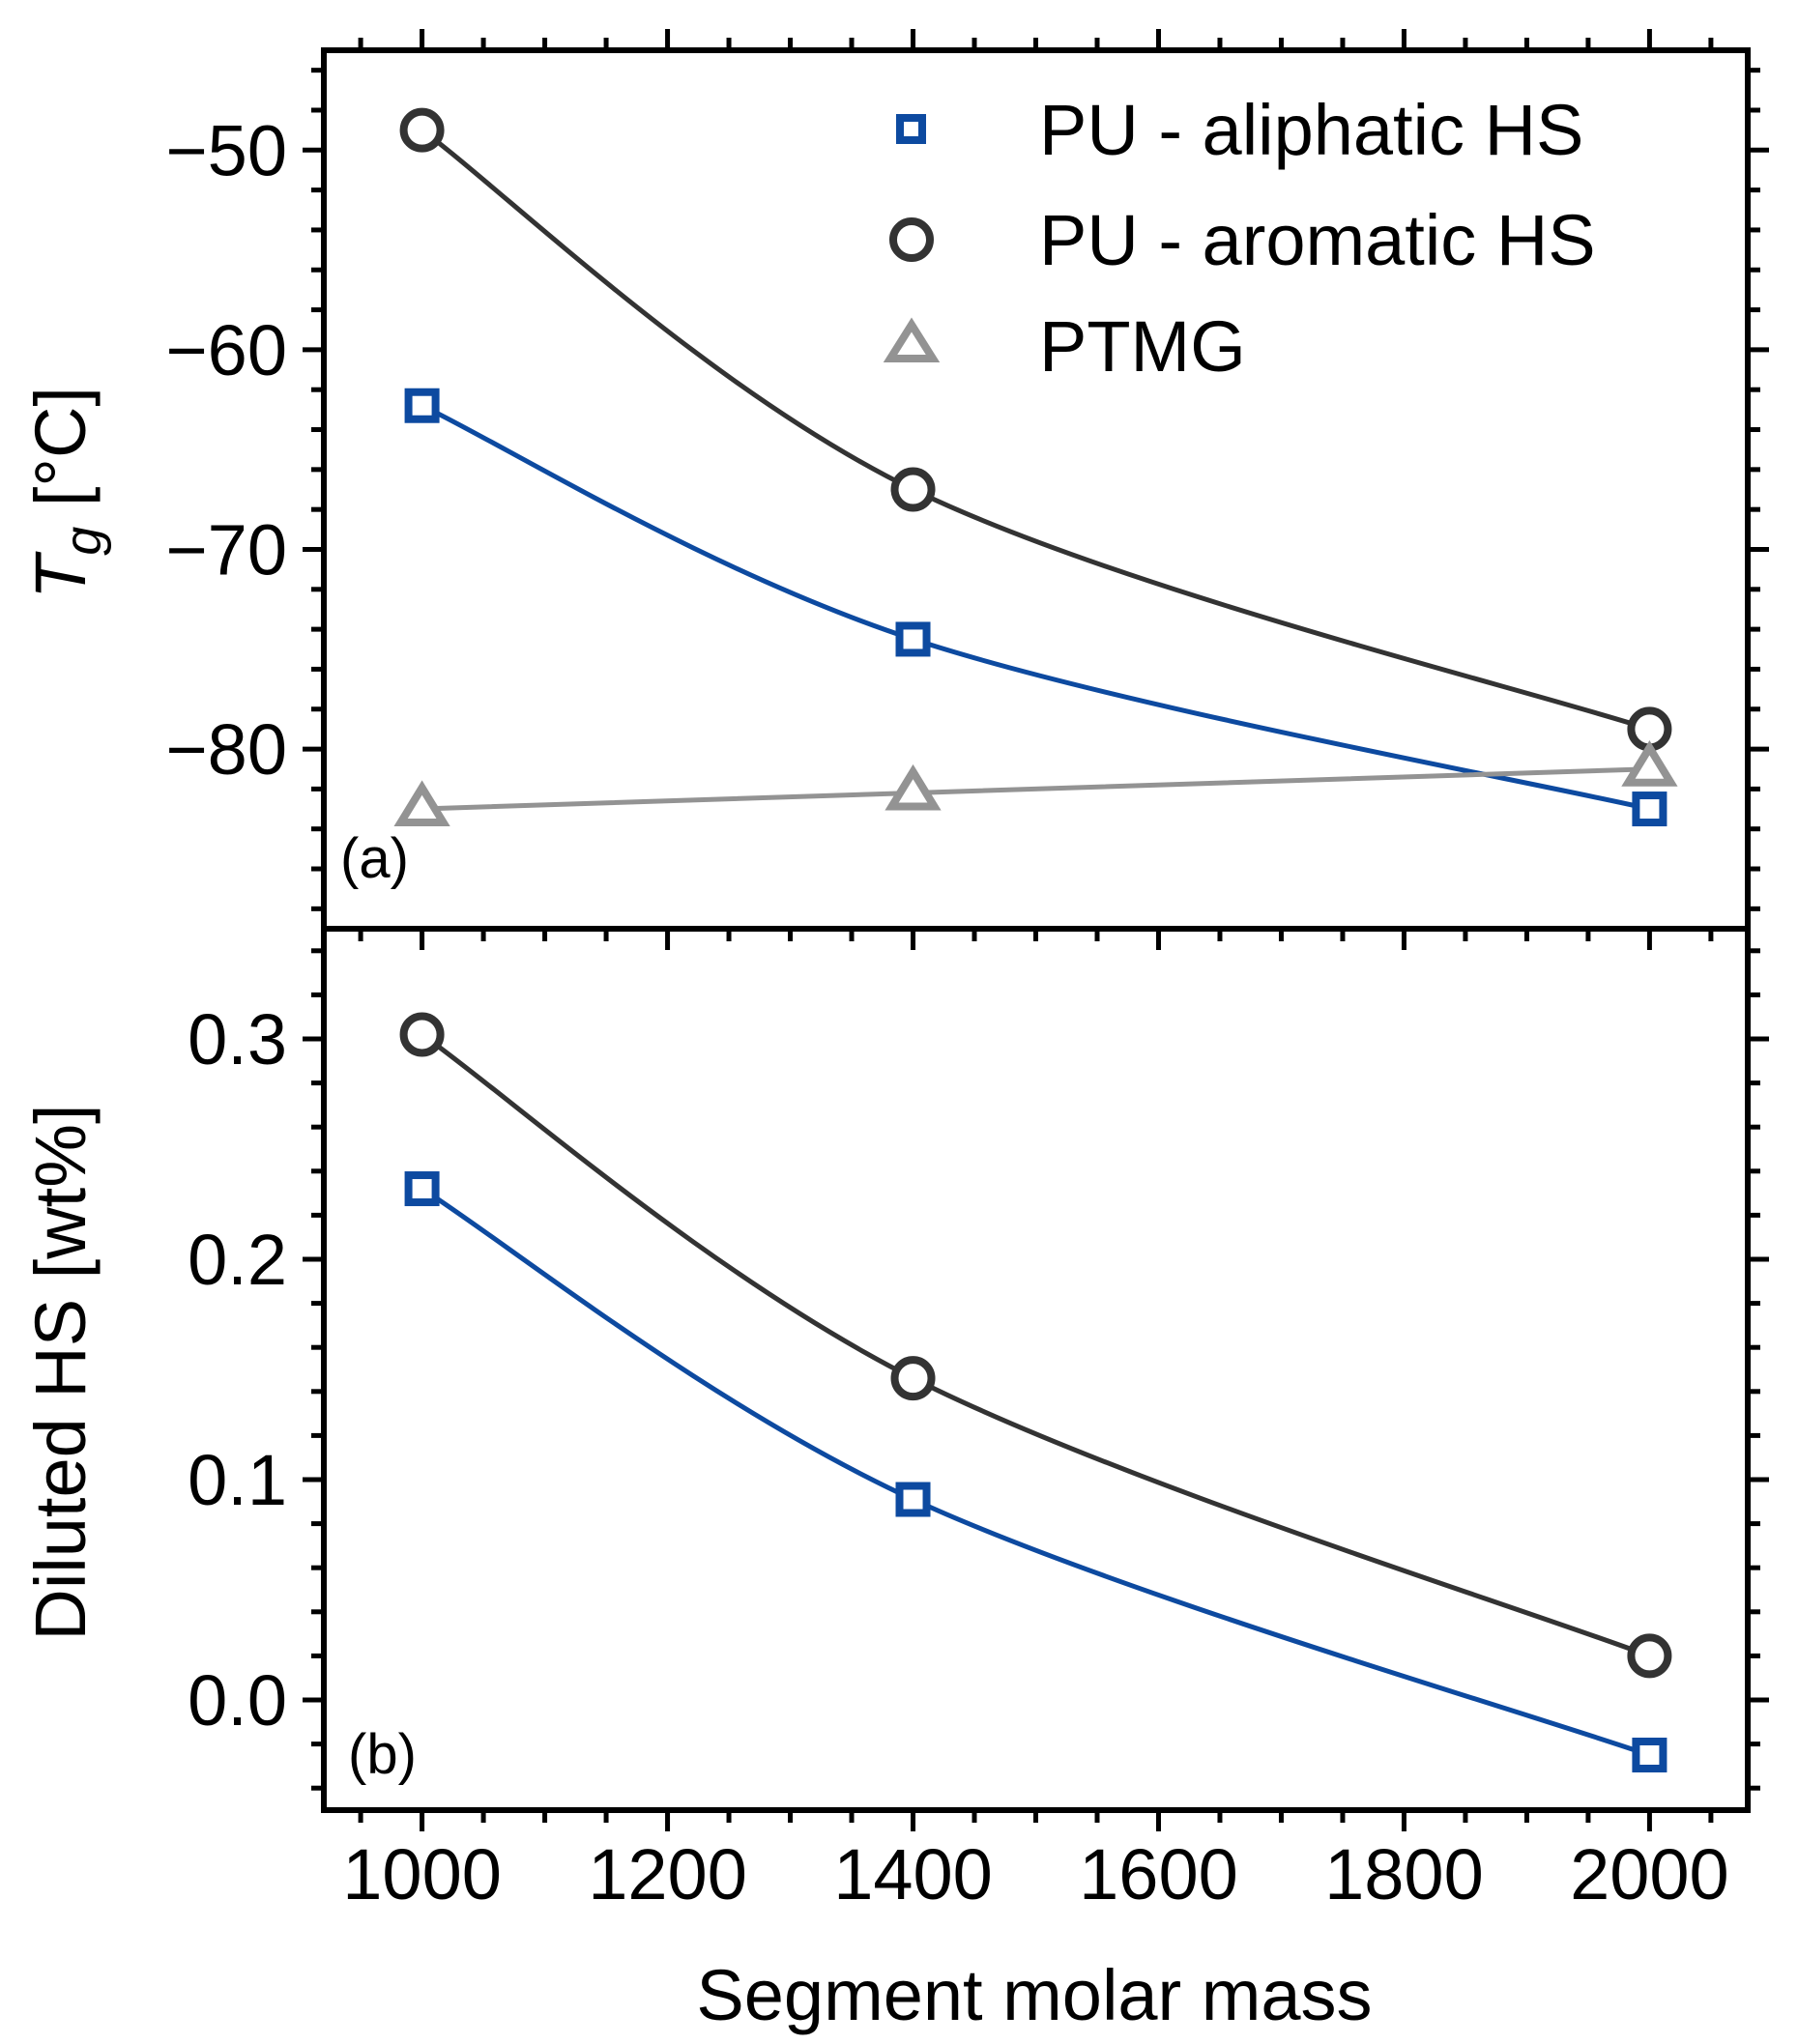 The height and width of the screenshot is (2044, 1798). What do you see at coordinates (226, 450) in the screenshot?
I see `panel-a-ytick-labels: −50 −60 −70 −80` at bounding box center [226, 450].